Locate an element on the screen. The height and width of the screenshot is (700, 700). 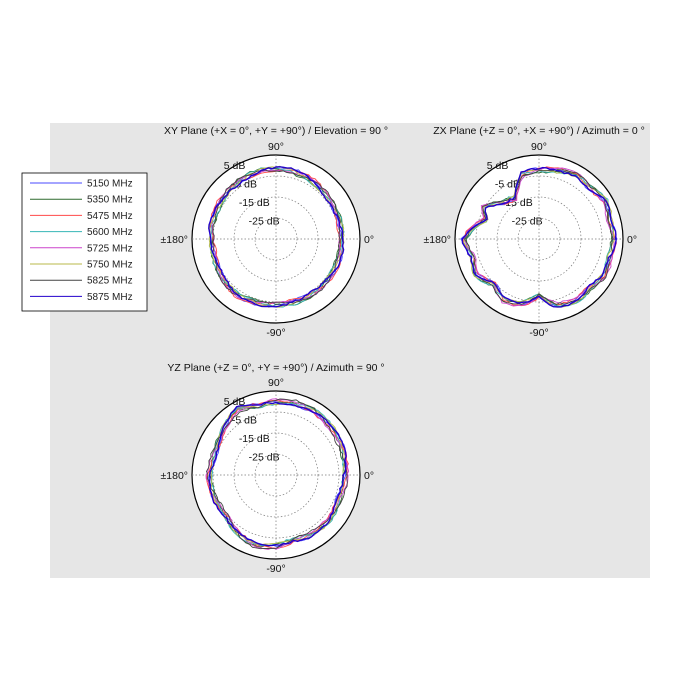
legend-box is located at coordinates (84, 242).